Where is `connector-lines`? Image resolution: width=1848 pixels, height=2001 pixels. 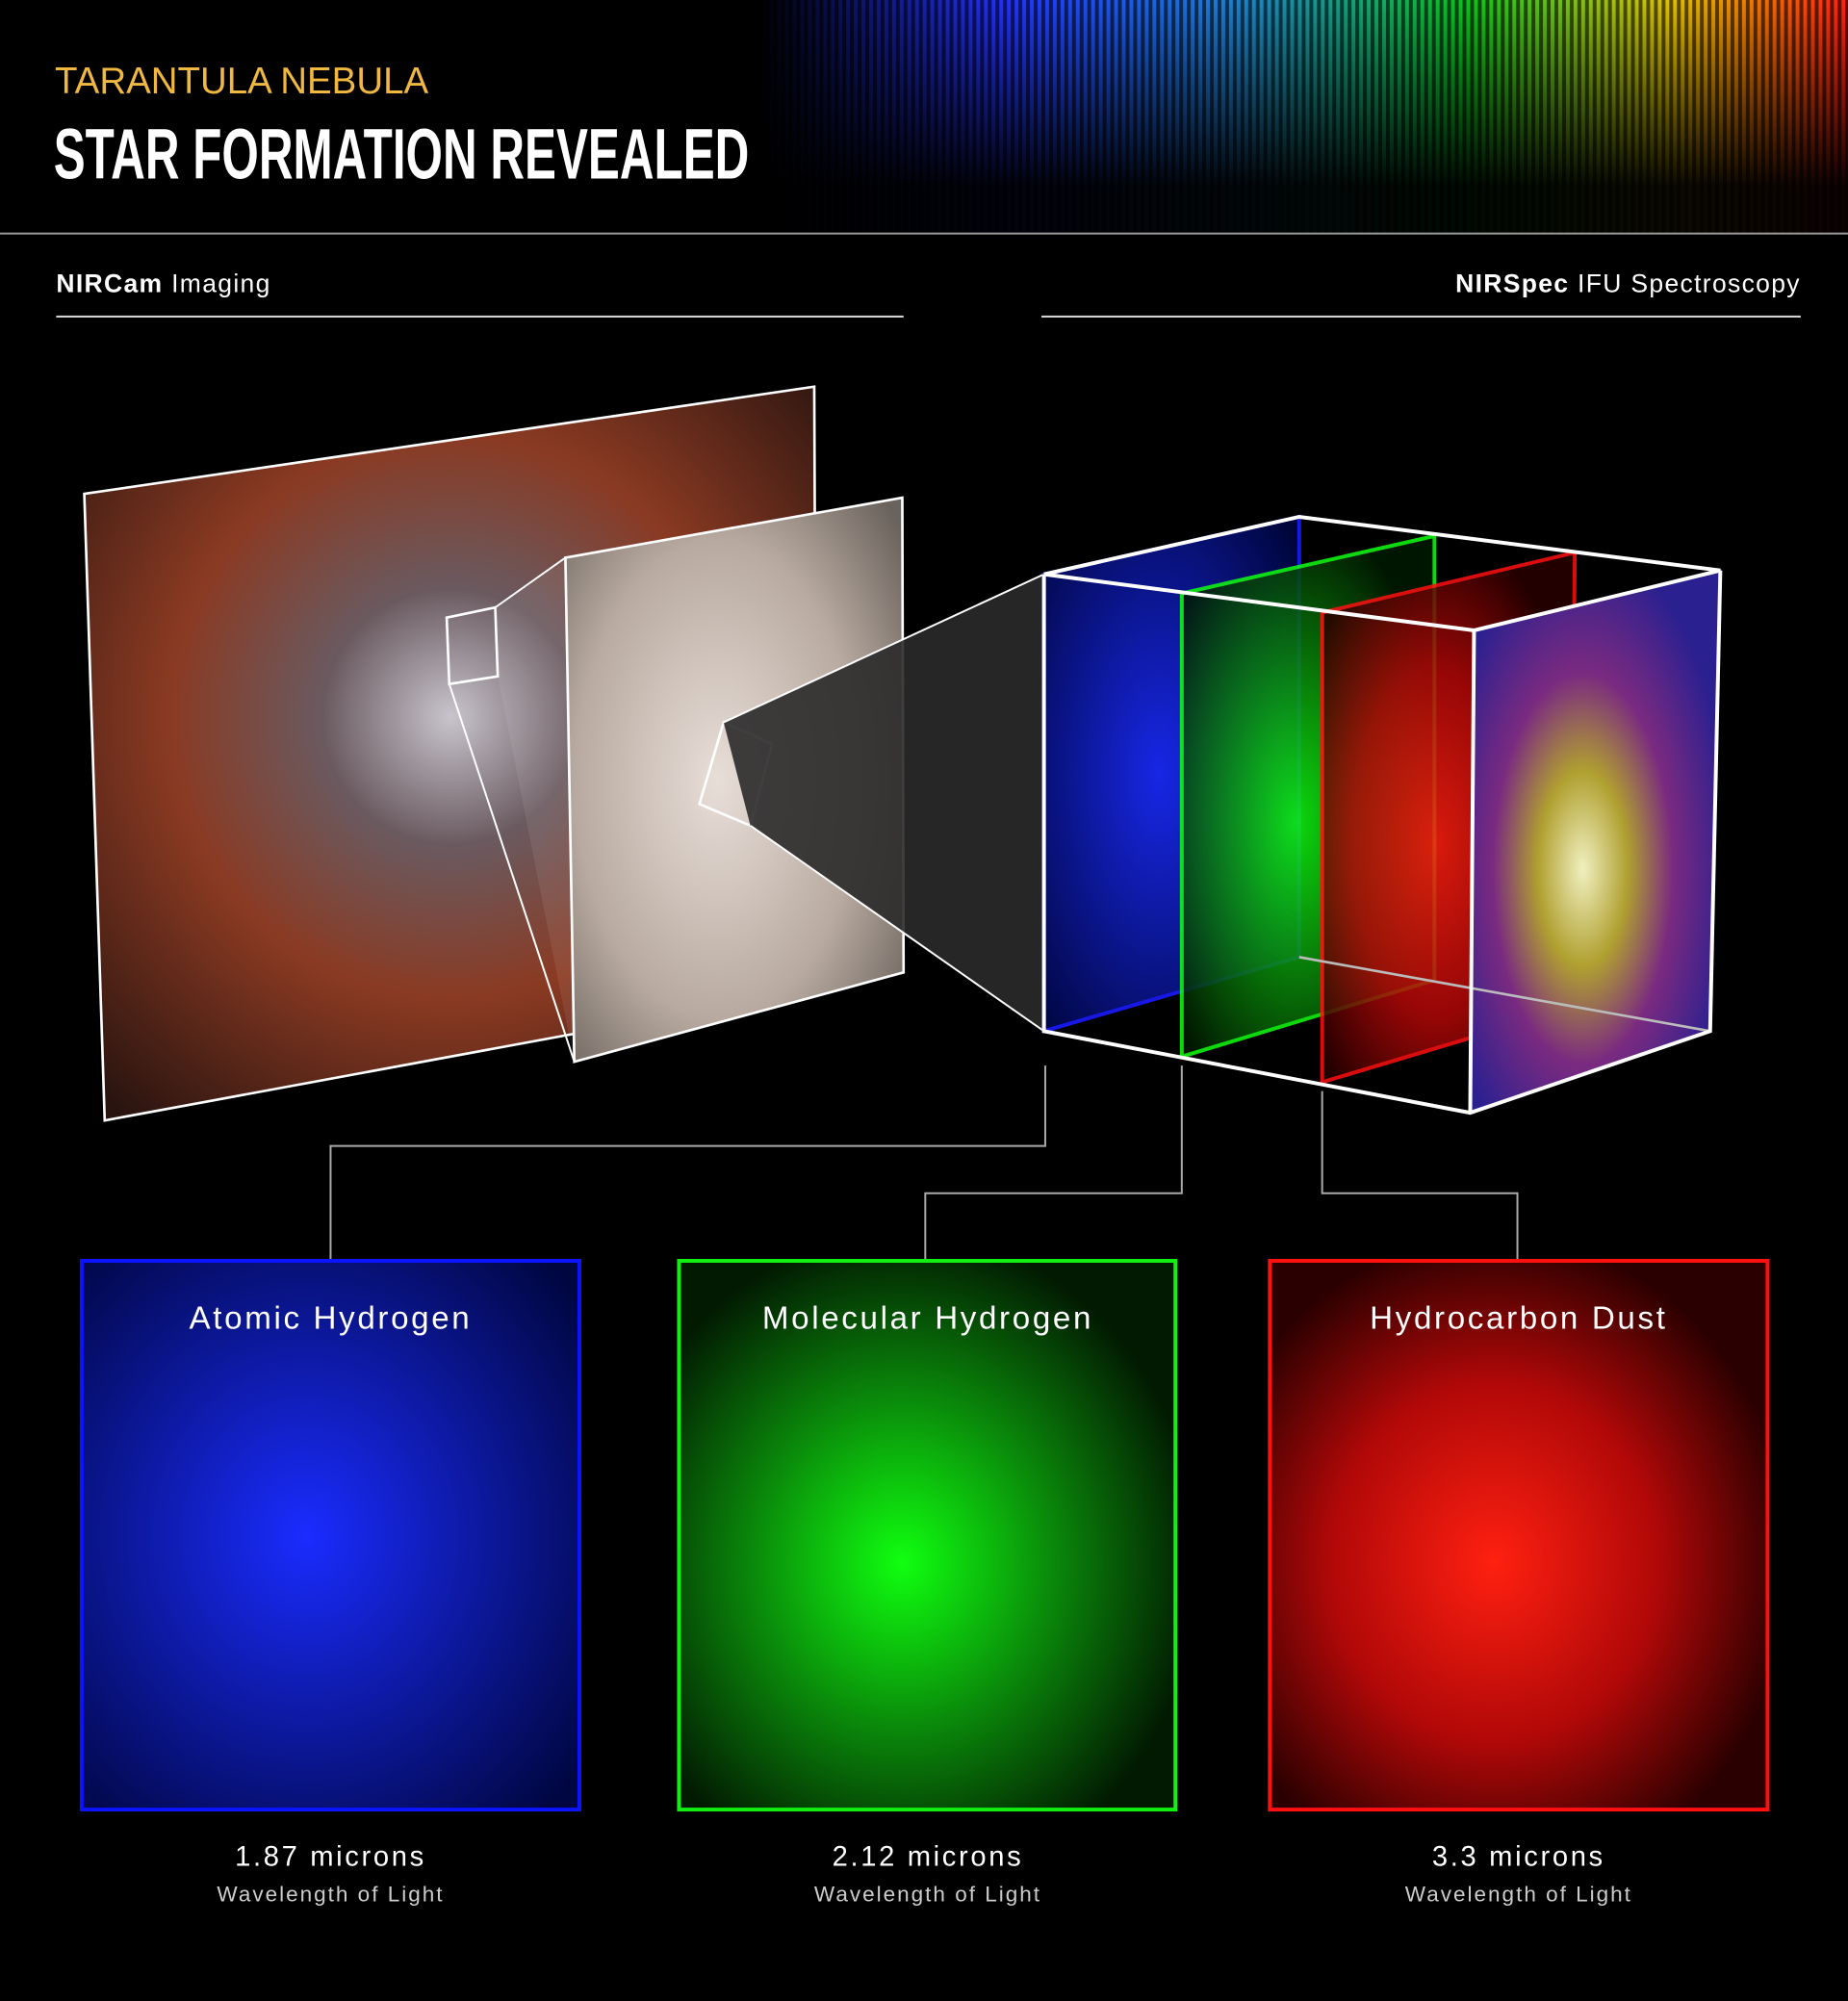
connector-lines is located at coordinates (924, 1162).